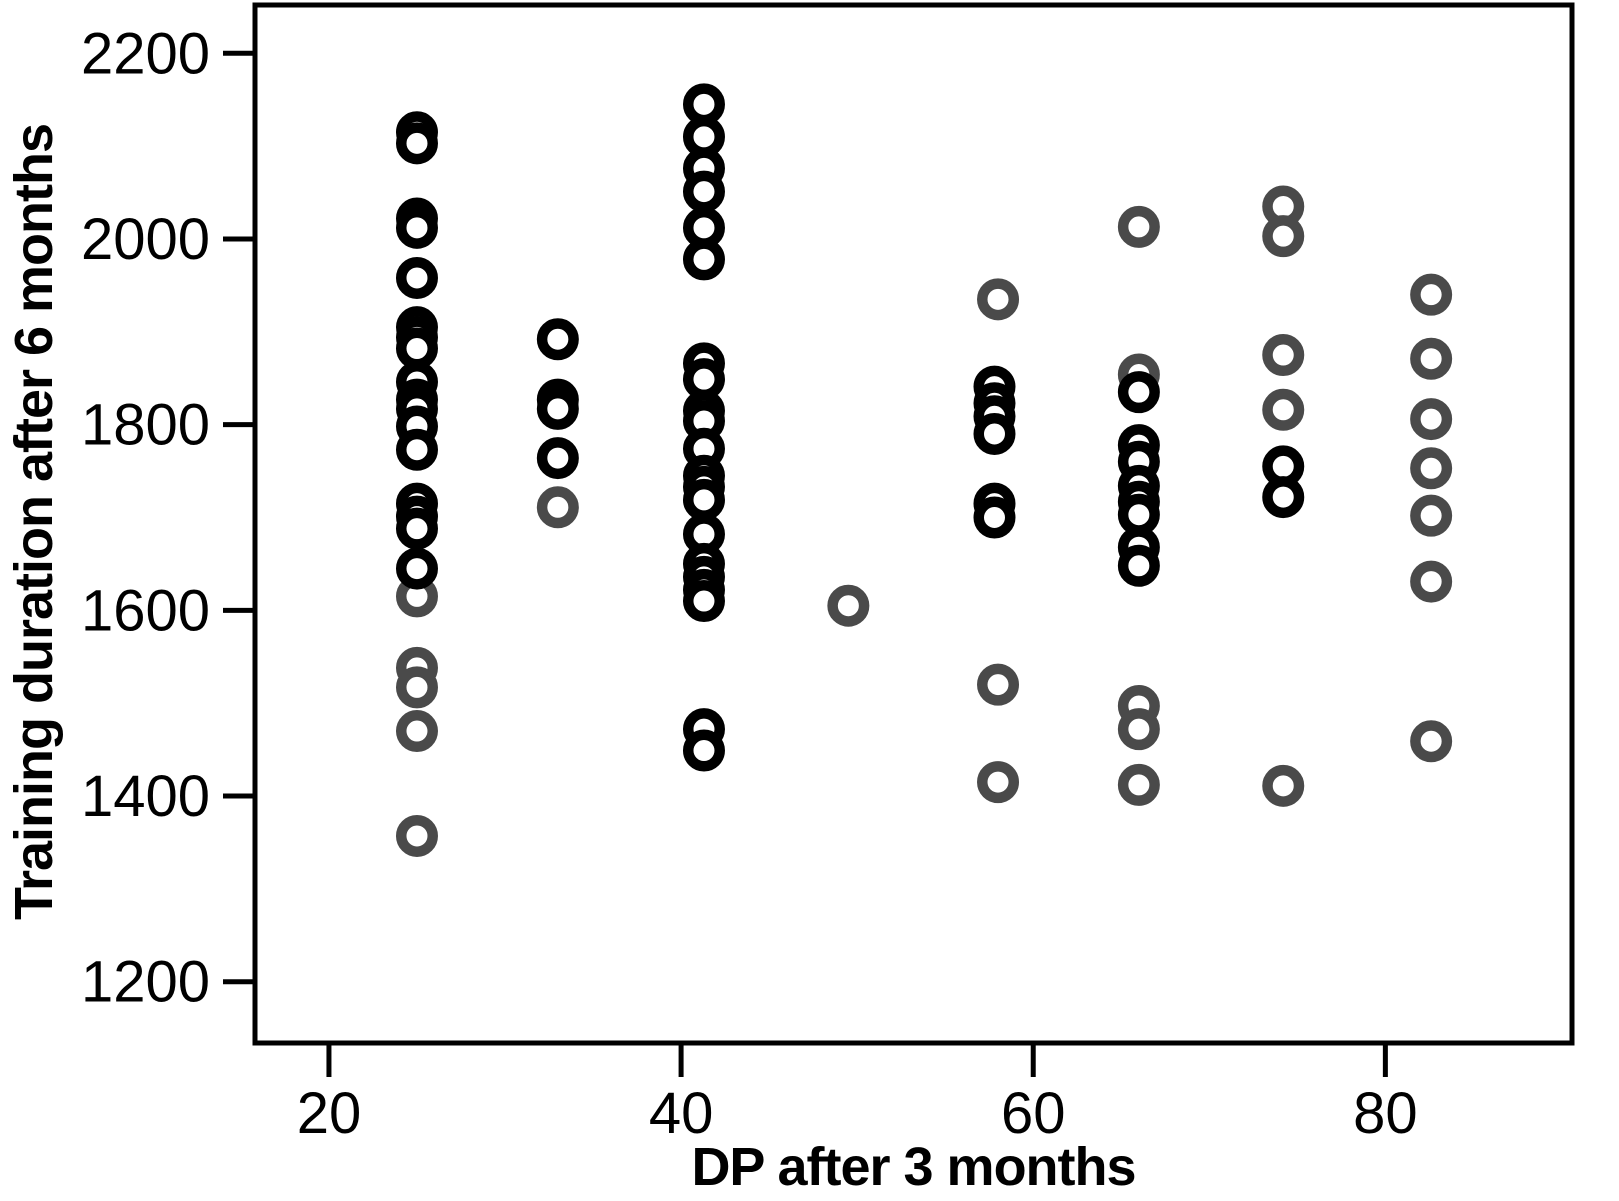 The width and height of the screenshot is (1619, 1201). What do you see at coordinates (1385, 1113) in the screenshot?
I see `x-tick-label: 80` at bounding box center [1385, 1113].